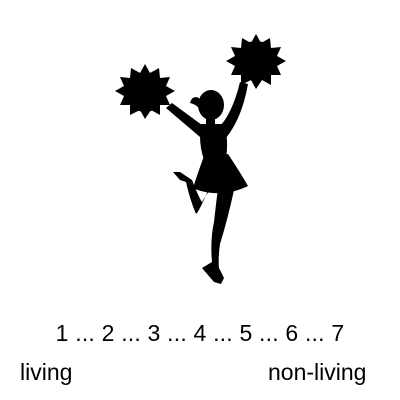 The width and height of the screenshot is (400, 400). Describe the element at coordinates (218, 236) in the screenshot. I see `standing-leg-shape` at that location.